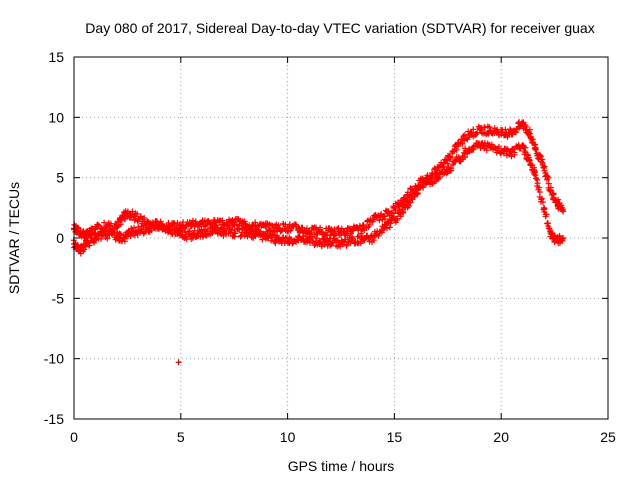 The image size is (640, 480). What do you see at coordinates (56, 57) in the screenshot?
I see `y-tick-label: 15` at bounding box center [56, 57].